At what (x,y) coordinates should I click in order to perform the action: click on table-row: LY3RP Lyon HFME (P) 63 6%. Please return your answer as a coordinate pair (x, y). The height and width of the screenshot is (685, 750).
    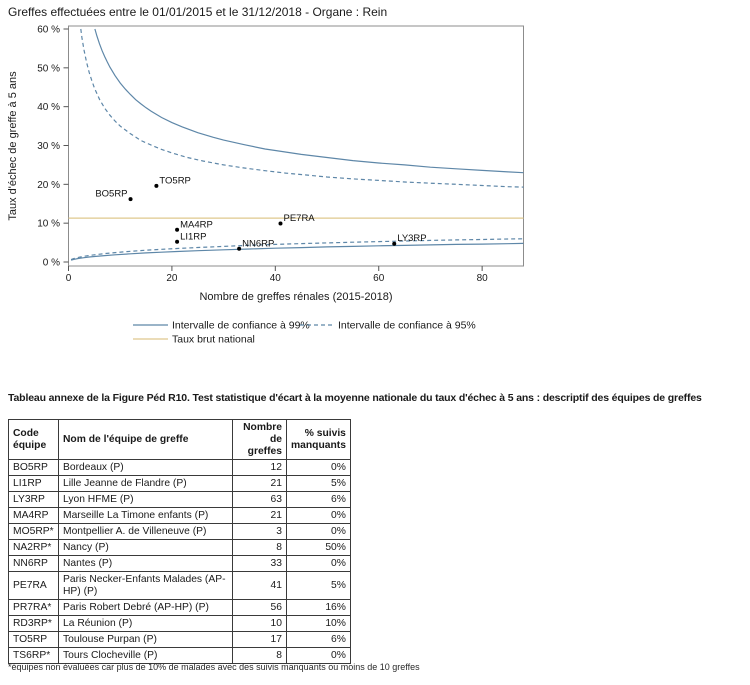
    Looking at the image, I should click on (179, 499).